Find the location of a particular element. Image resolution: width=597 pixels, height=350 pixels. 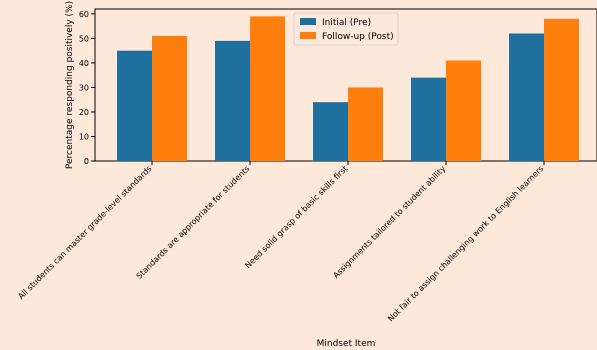

legend-swatch-initial is located at coordinates (308, 21).